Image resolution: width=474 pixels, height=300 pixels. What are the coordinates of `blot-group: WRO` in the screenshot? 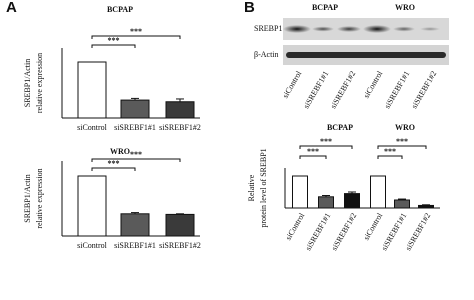 It's located at (405, 7).